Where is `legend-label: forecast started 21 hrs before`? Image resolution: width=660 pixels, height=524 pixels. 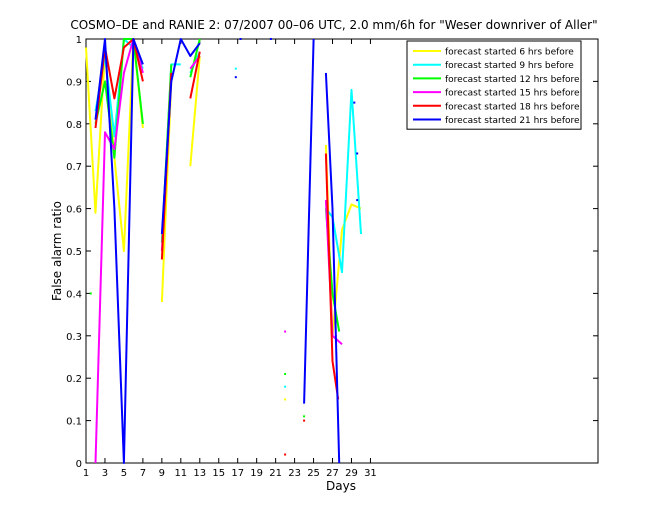
legend-label: forecast started 21 hrs before is located at coordinates (512, 121).